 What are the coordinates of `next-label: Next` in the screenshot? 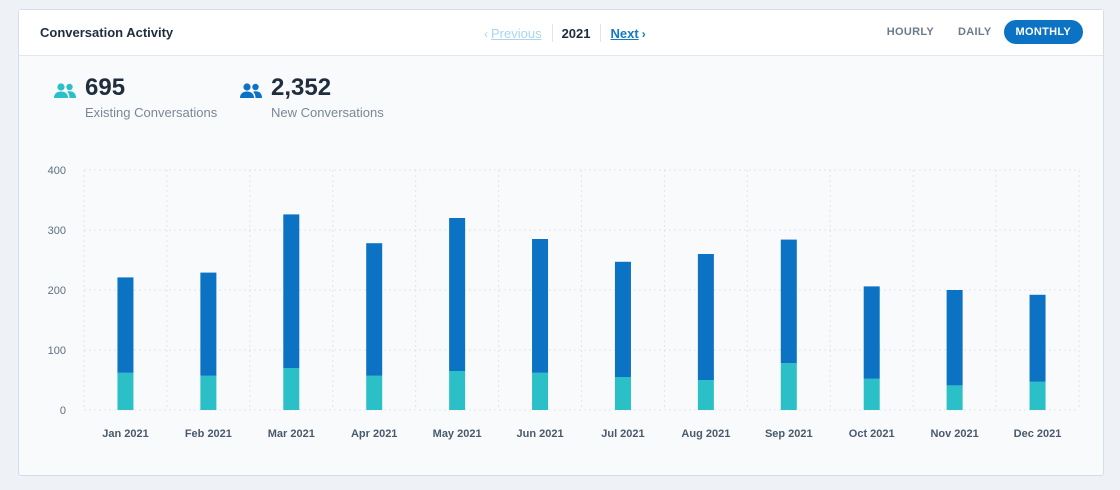 It's located at (624, 33).